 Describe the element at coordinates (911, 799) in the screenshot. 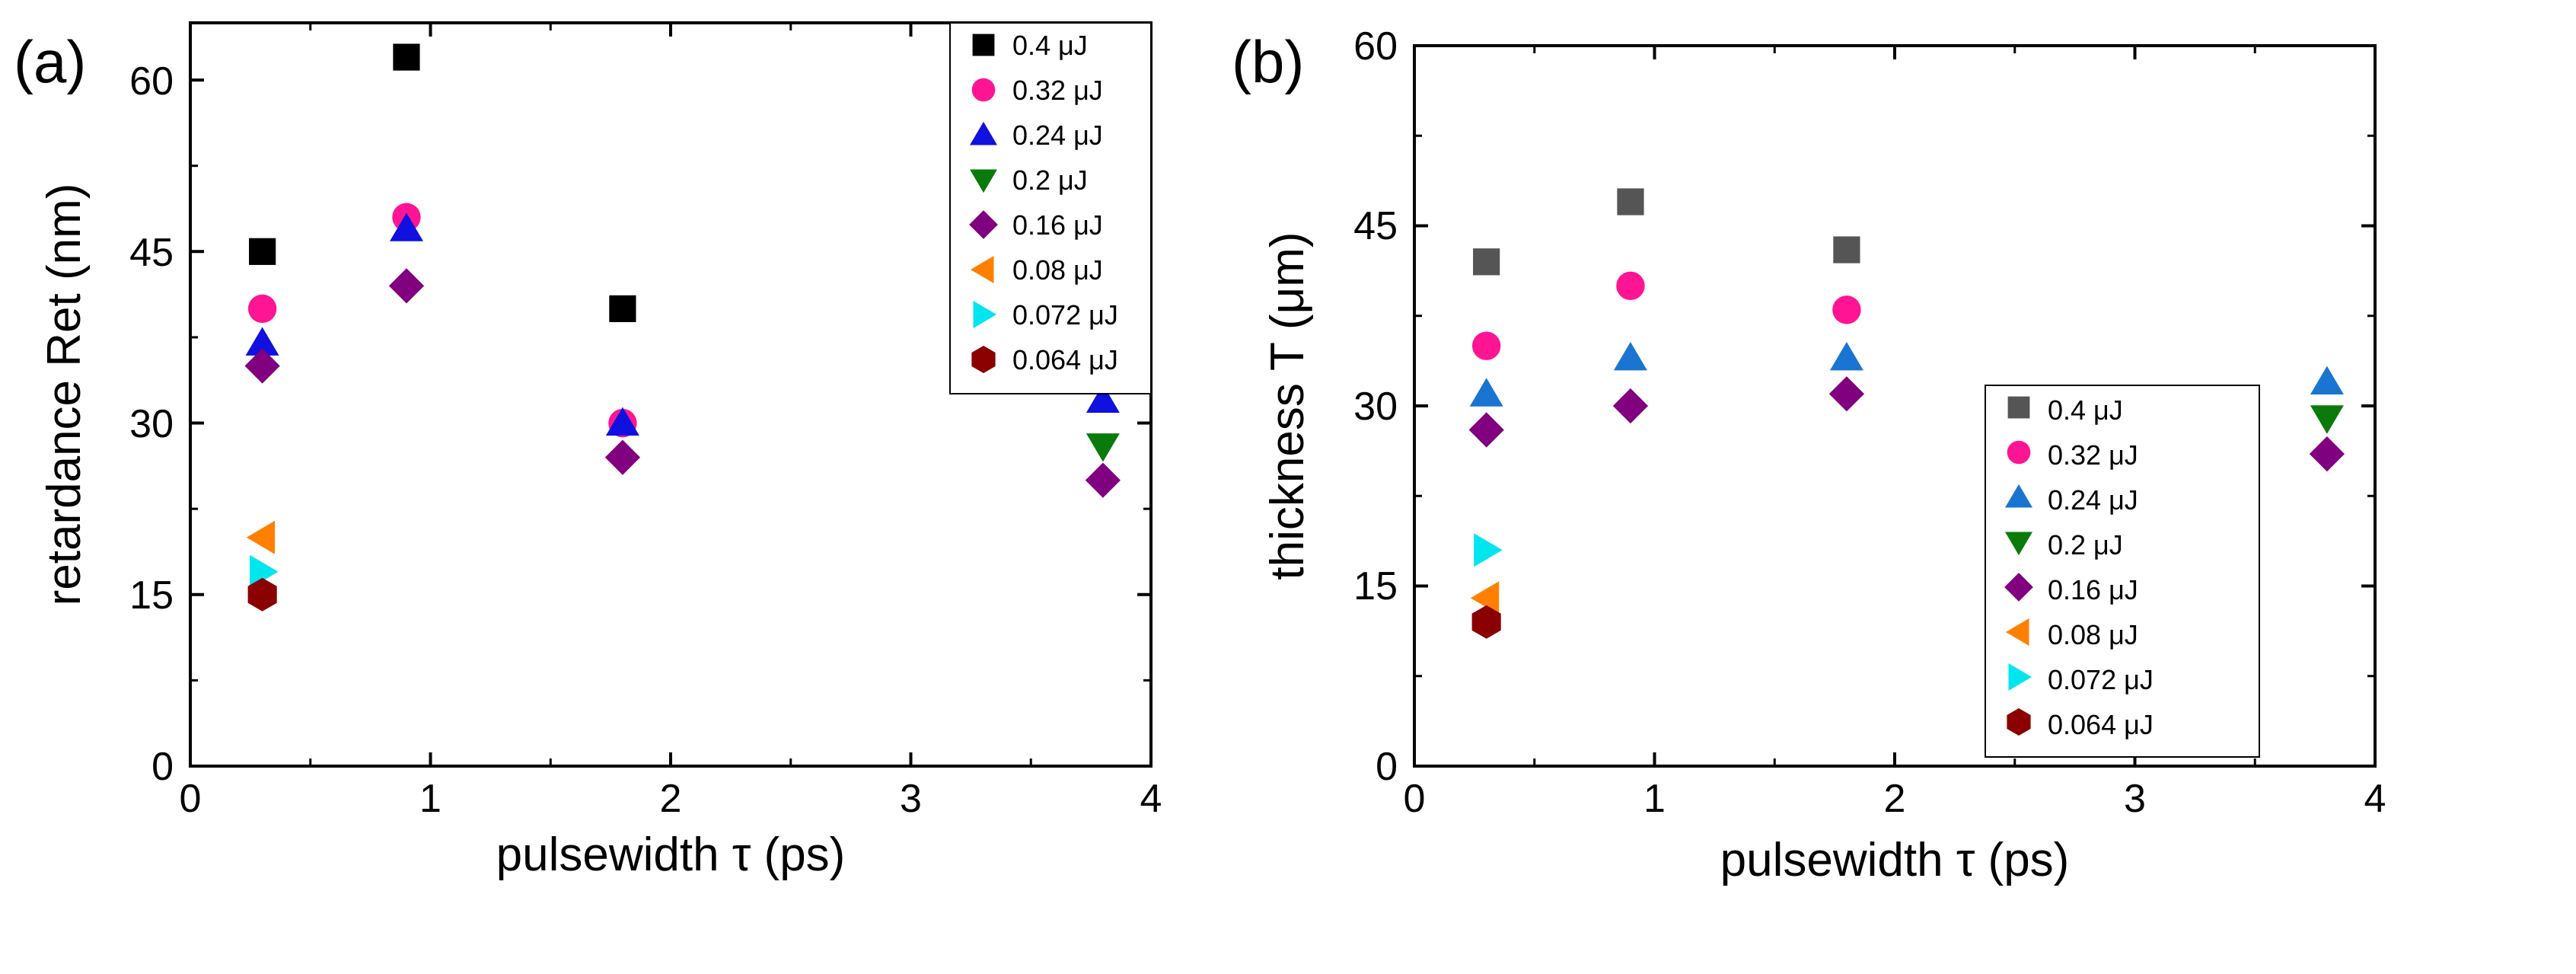

I see `panel-a-xtick-label-3: 3` at that location.